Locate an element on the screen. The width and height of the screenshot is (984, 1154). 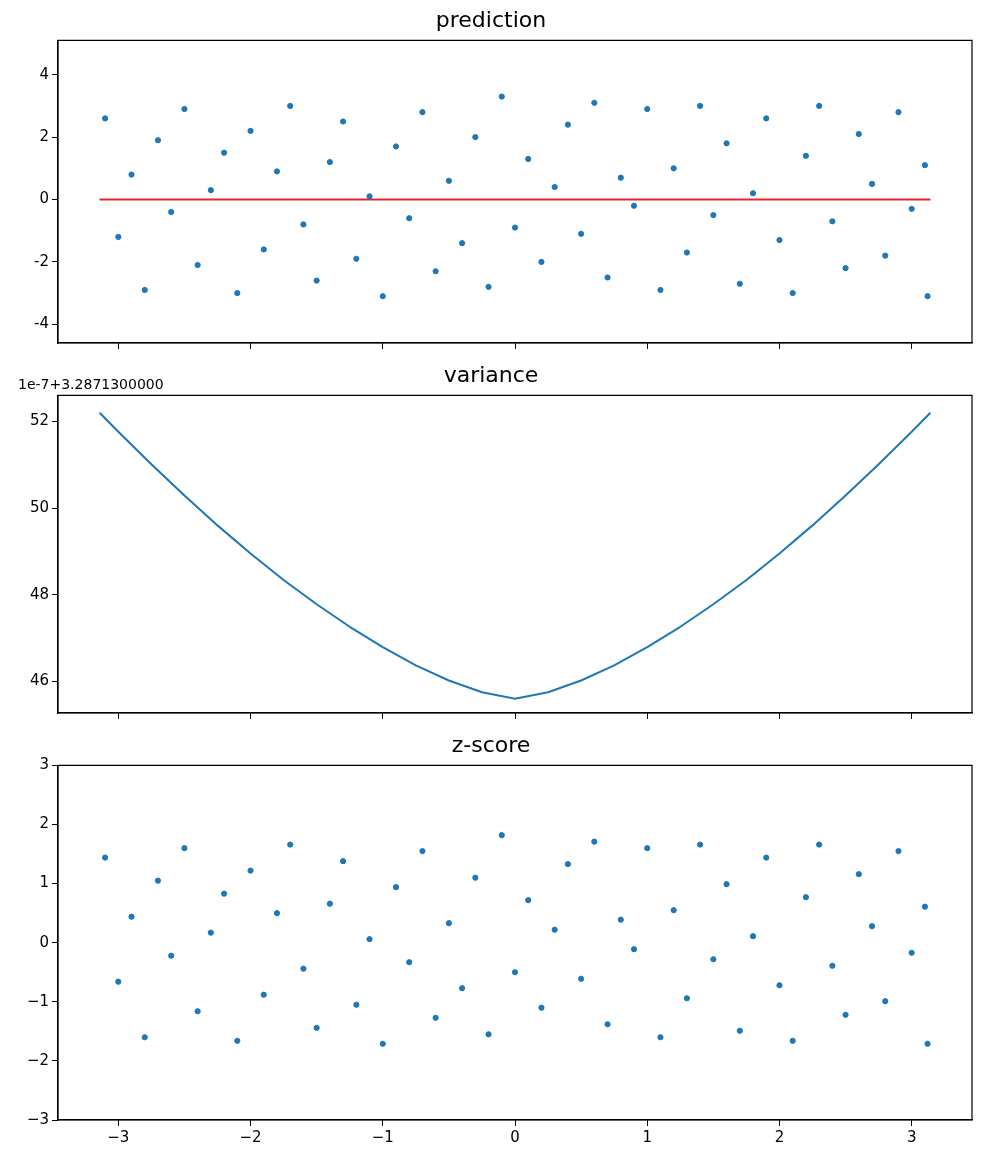
x-tick-label: 3 is located at coordinates (911, 1136).